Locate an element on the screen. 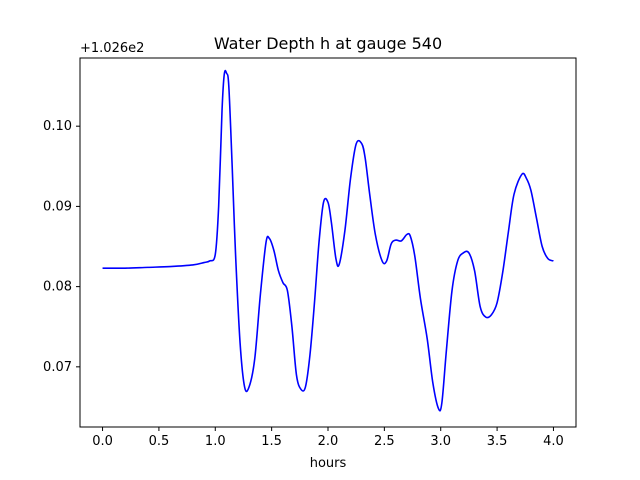 This screenshot has width=640, height=480. y-offset-label: +1.026e2 is located at coordinates (112, 48).